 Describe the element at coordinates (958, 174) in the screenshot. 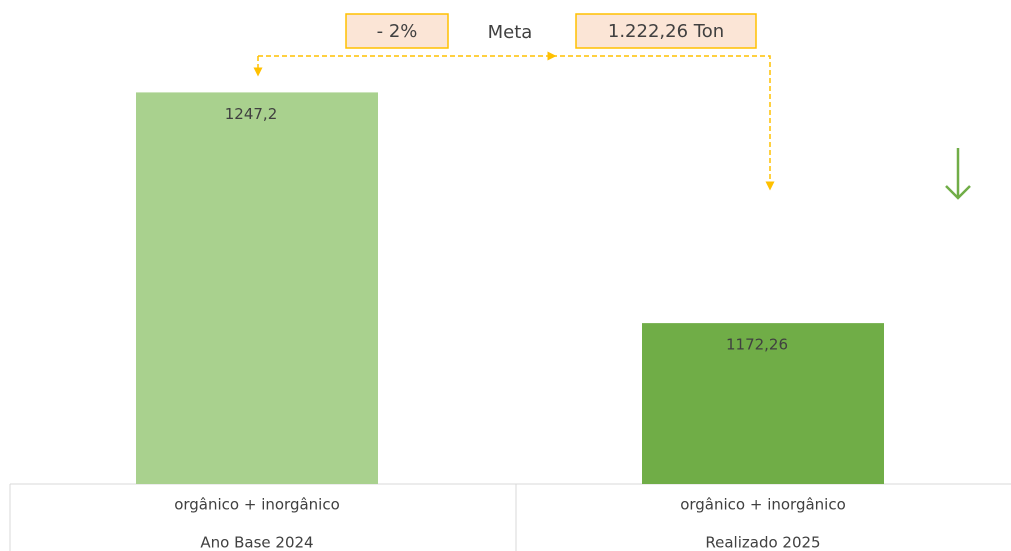

I see `down-arrow` at that location.